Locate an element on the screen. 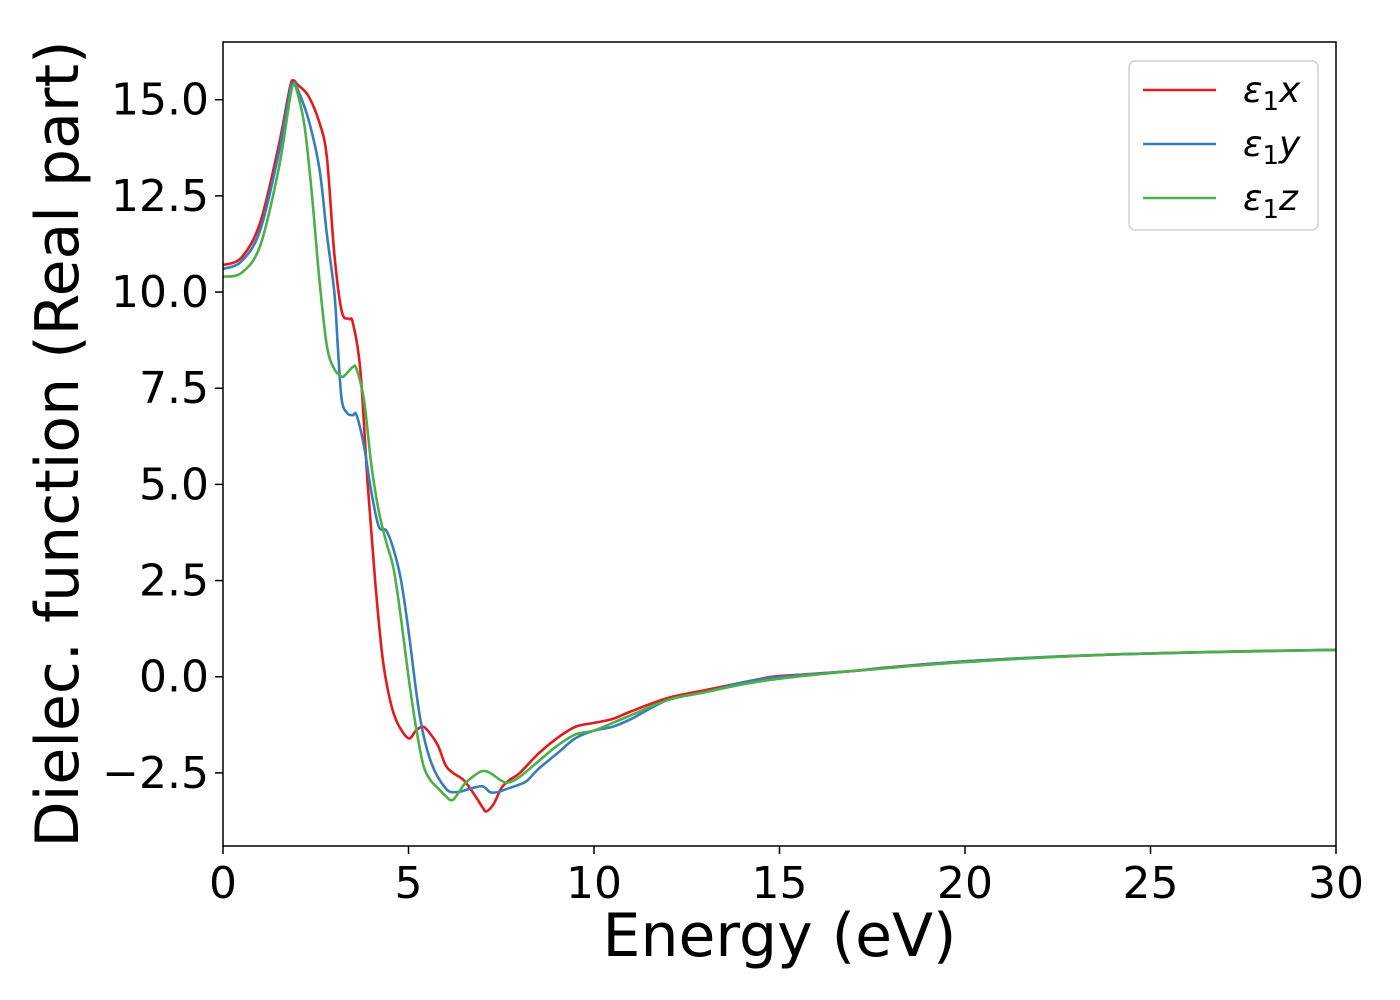  x-tick-label: 25 is located at coordinates (1151, 883).